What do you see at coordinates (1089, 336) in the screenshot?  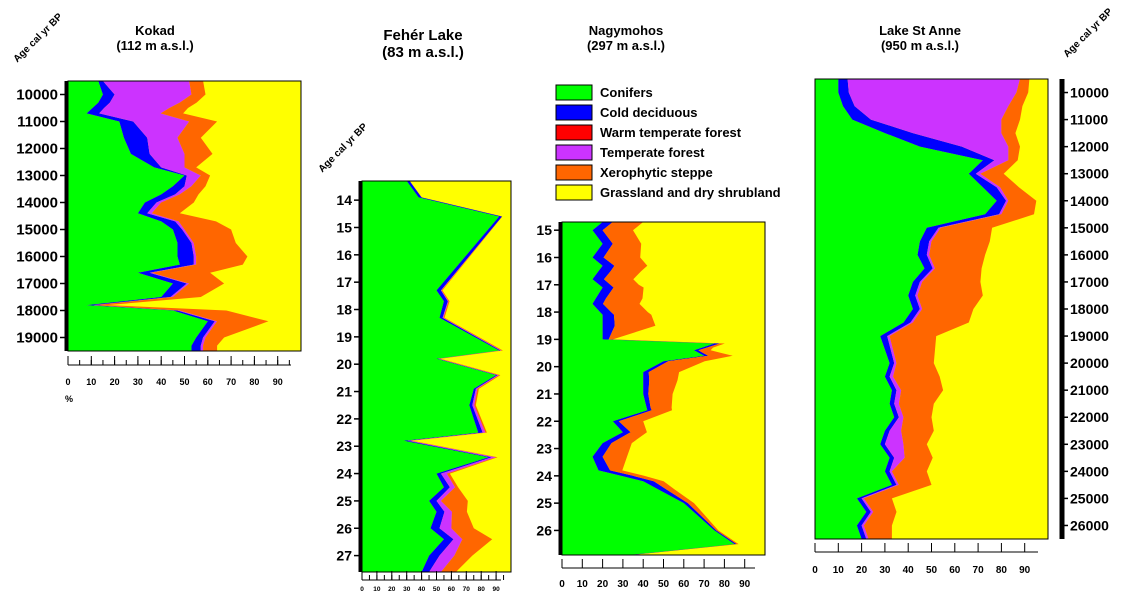 I see `y-tick-label: 19000` at bounding box center [1089, 336].